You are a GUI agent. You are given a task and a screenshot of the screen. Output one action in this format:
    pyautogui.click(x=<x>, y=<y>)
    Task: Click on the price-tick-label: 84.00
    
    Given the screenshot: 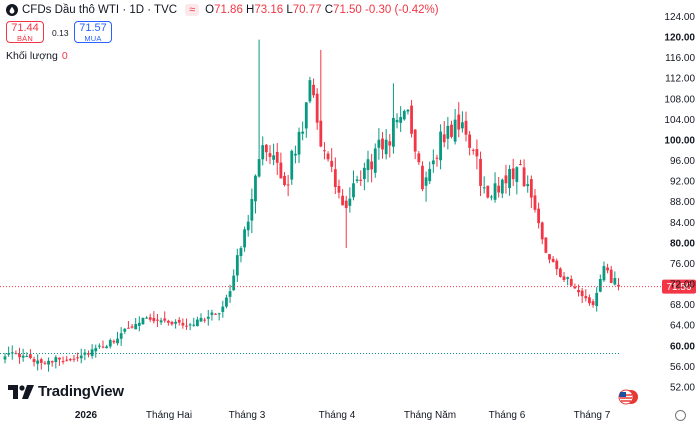 What is the action you would take?
    pyautogui.click(x=682, y=223)
    